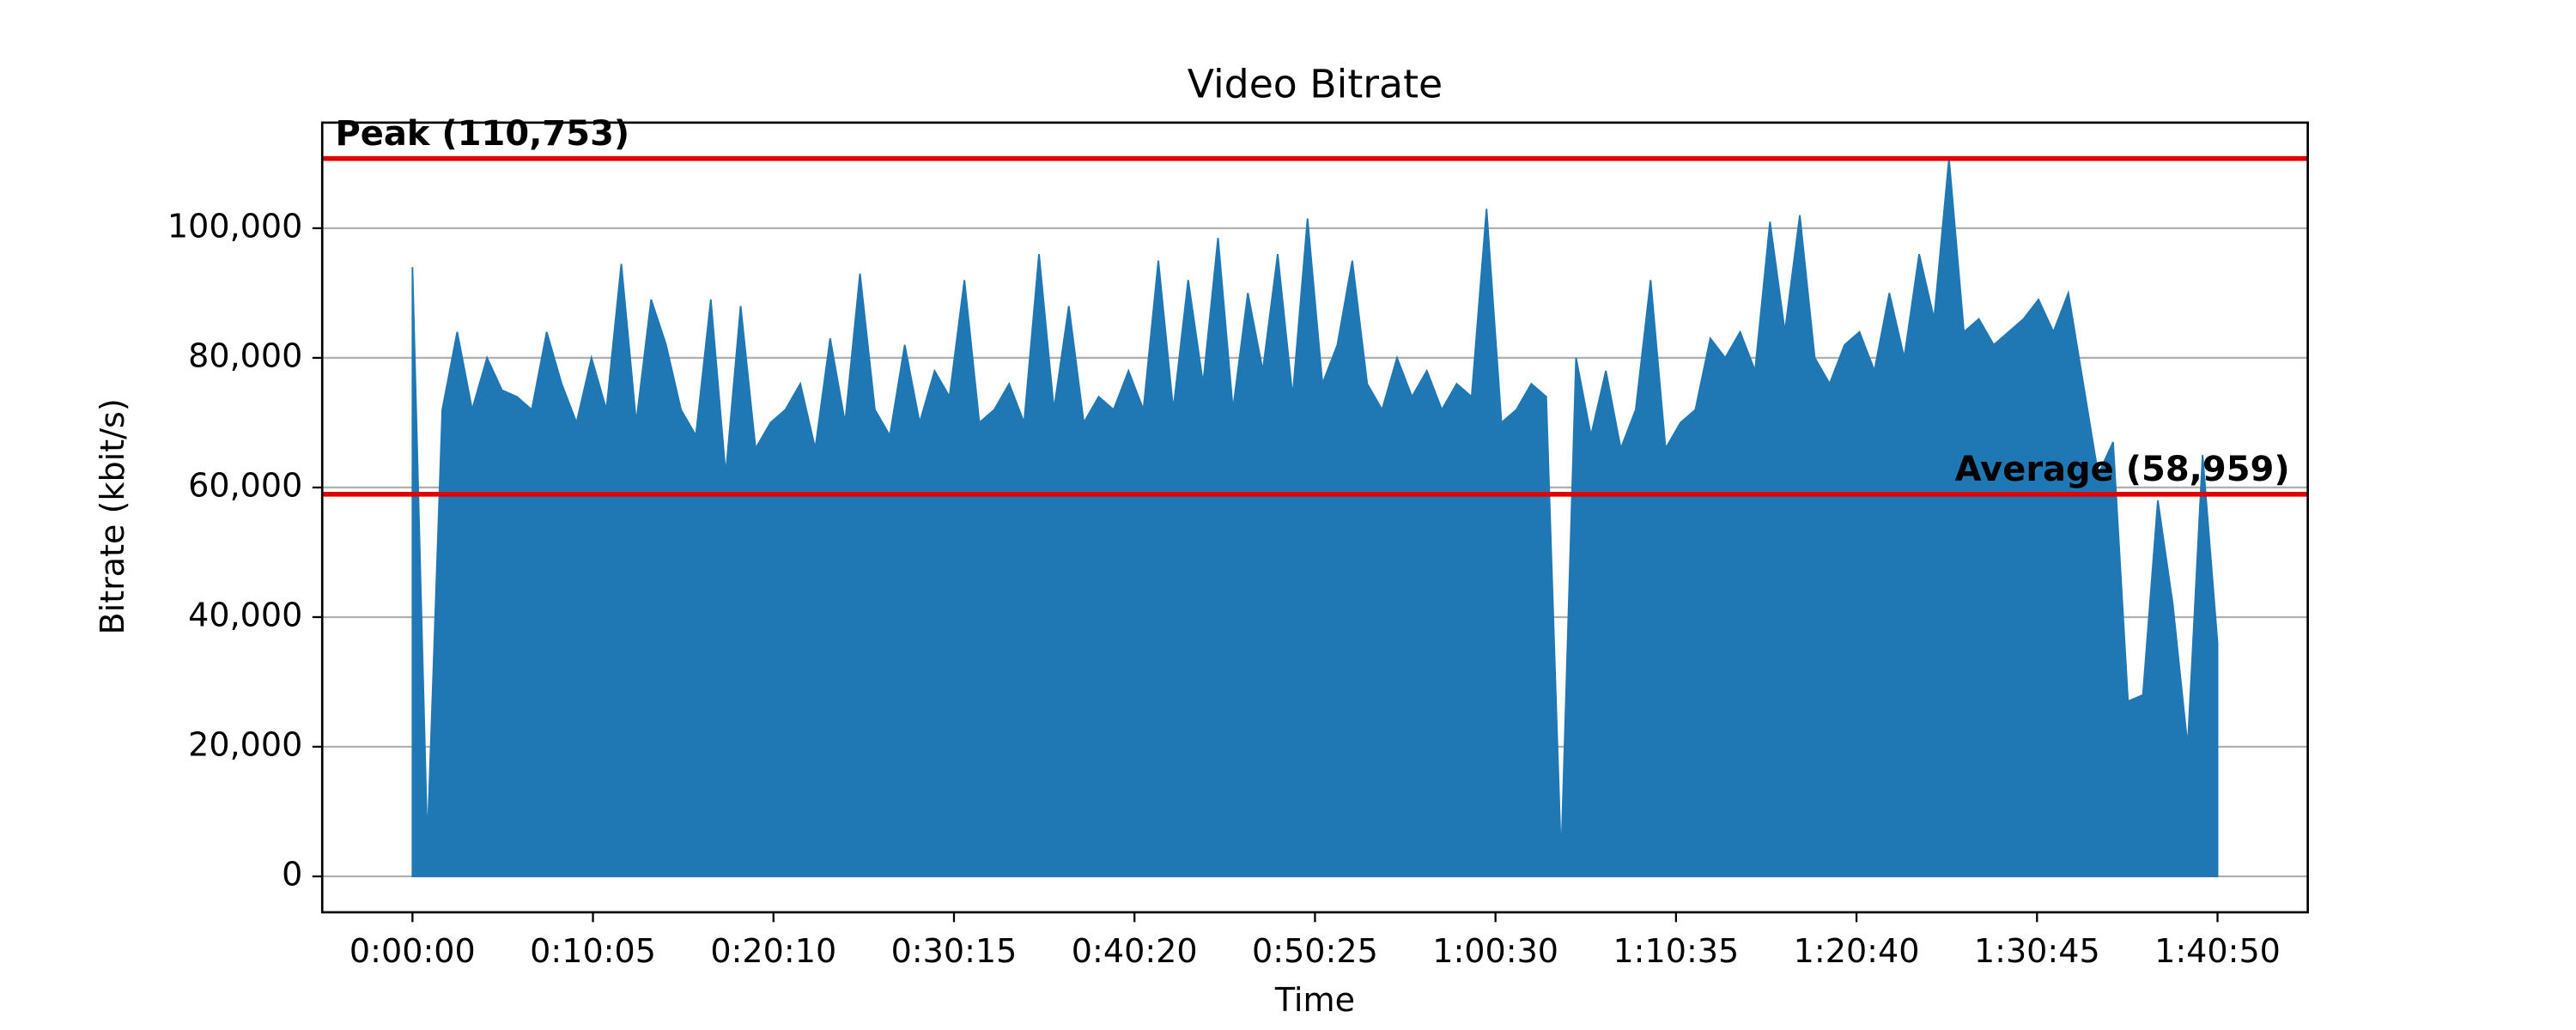 This screenshot has height=1030, width=2576. I want to click on x-tick-label: 1:00:30, so click(1495, 951).